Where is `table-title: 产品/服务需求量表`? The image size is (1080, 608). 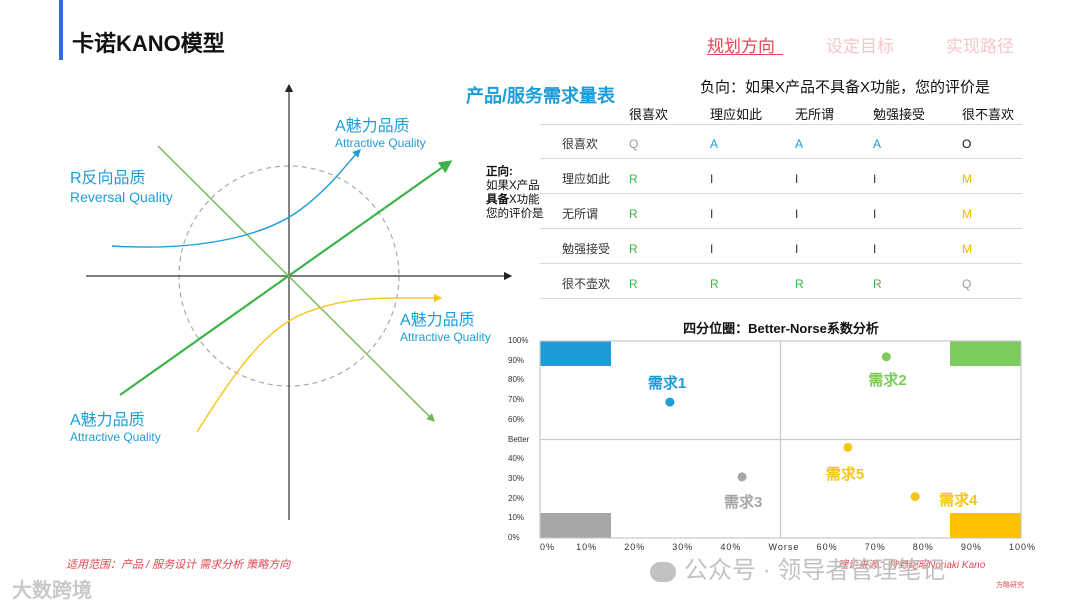 table-title: 产品/服务需求量表 is located at coordinates (541, 96).